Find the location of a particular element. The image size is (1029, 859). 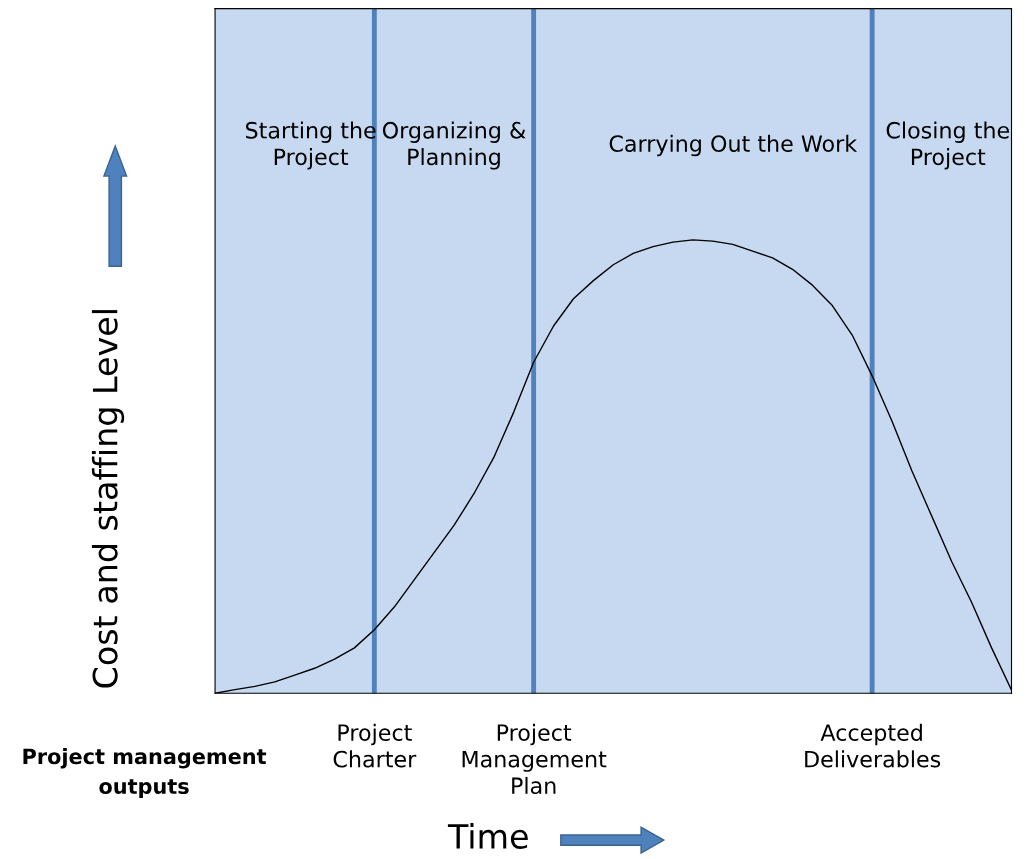

x-tick-label: Project Management Plan is located at coordinates (534, 759).